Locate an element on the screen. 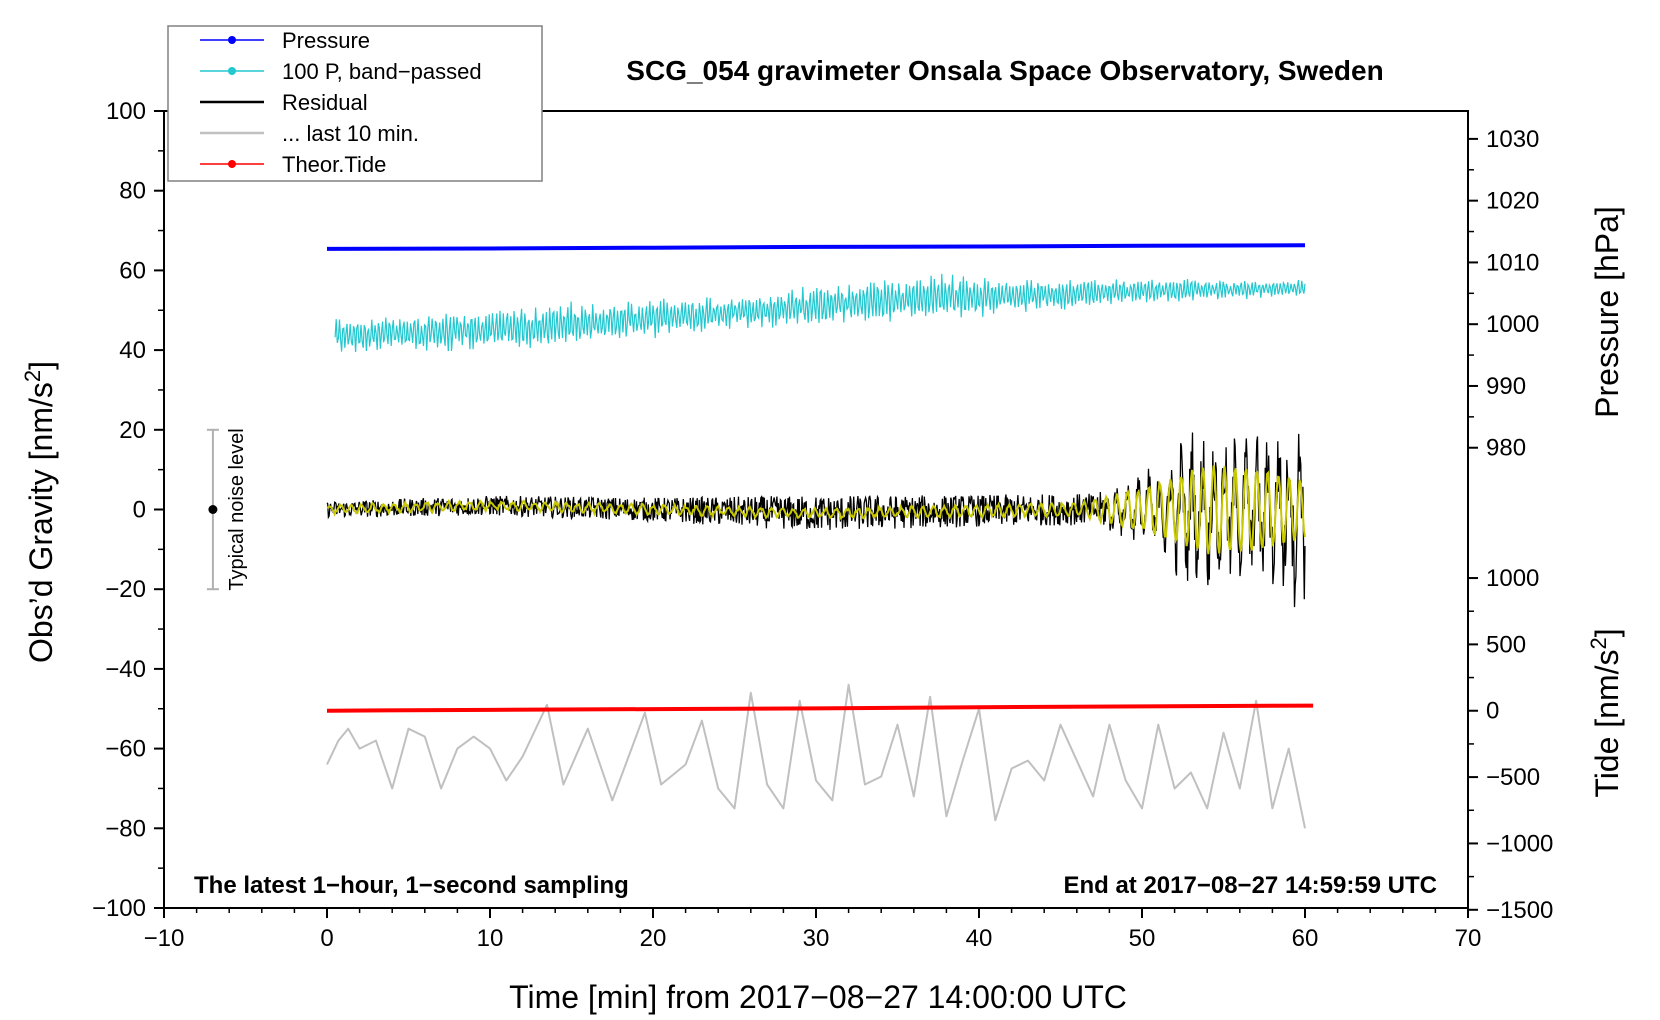  y-axis-title-tide: Tide [nm/s2] is located at coordinates (1605, 712).